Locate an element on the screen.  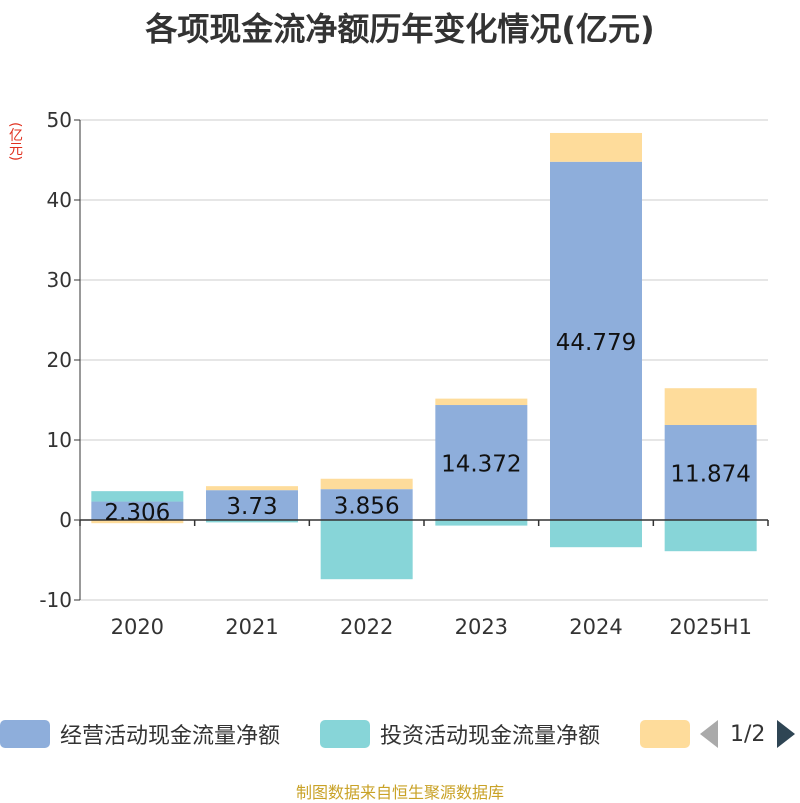
y-tick-label: 40 is located at coordinates (59, 200).